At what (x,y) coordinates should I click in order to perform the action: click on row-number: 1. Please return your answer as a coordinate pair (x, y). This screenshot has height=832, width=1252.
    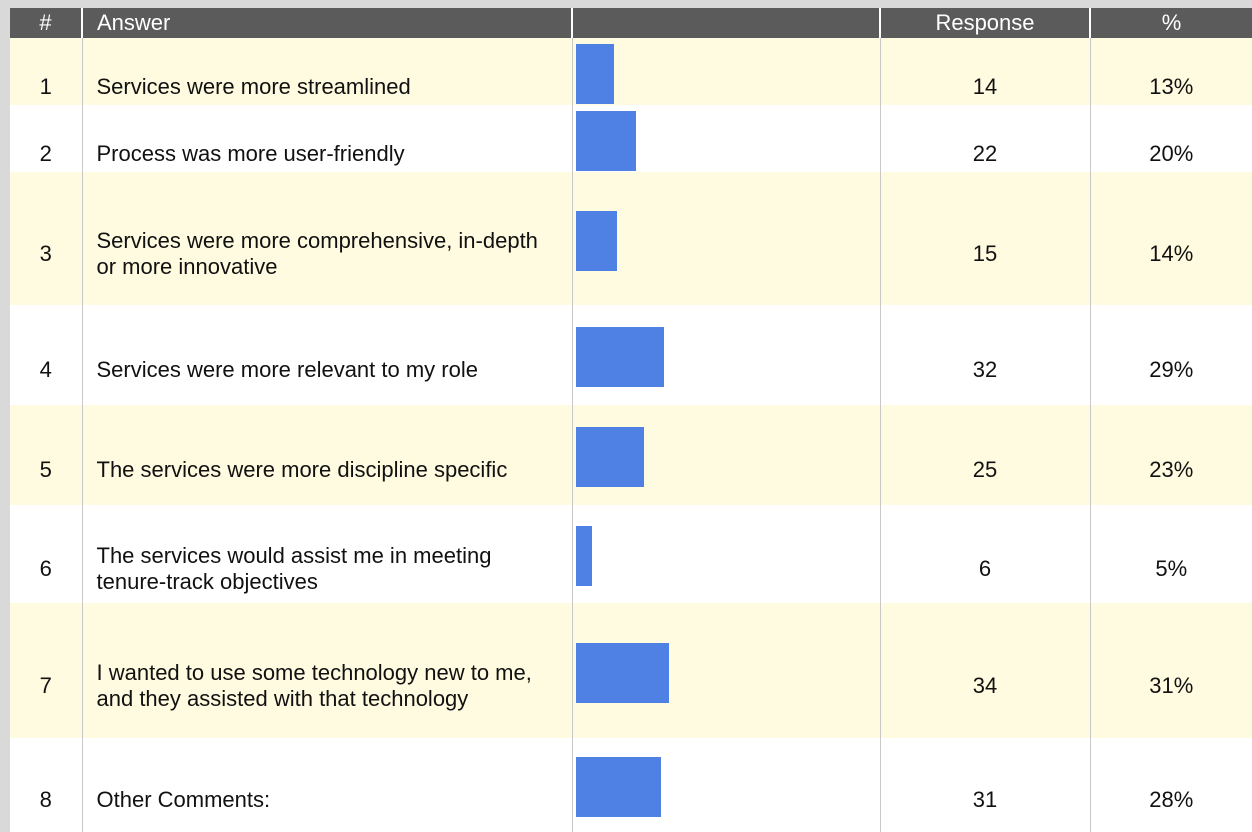
    Looking at the image, I should click on (46, 71).